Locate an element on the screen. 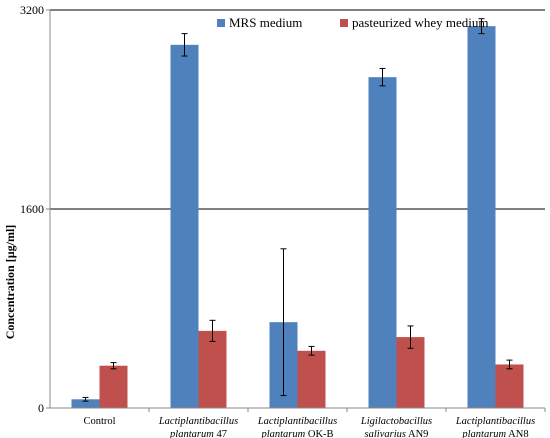  x-category-label-3-line-1: salivarius AN9 is located at coordinates (397, 433).